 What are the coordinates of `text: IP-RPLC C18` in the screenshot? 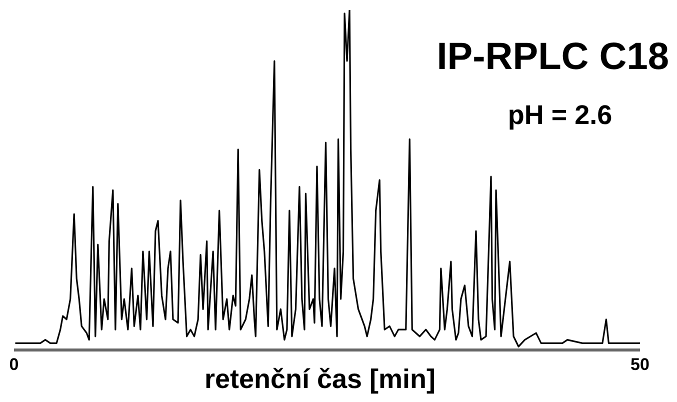 It's located at (552, 57).